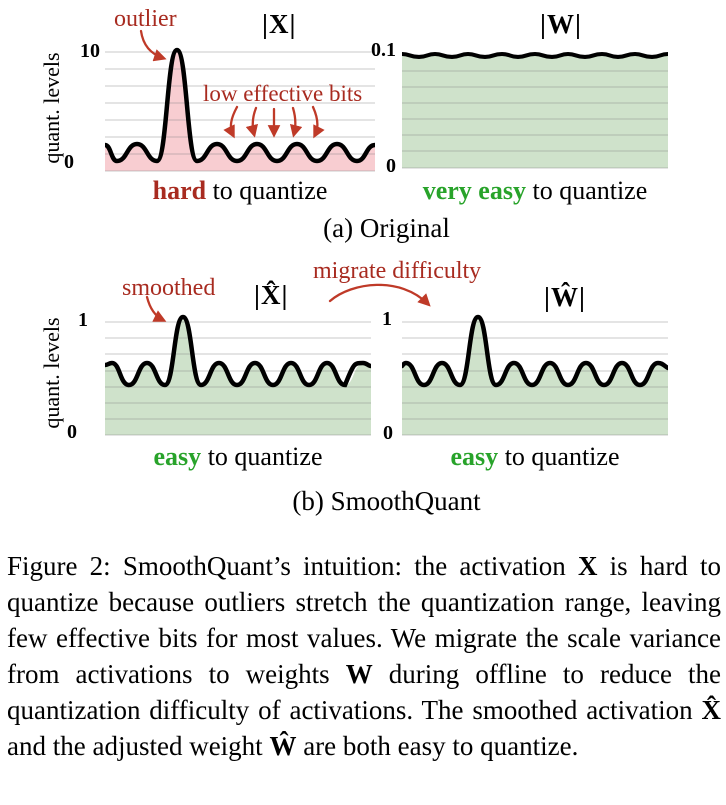 The height and width of the screenshot is (805, 726). What do you see at coordinates (145, 19) in the screenshot?
I see `outlier-label: outlier` at bounding box center [145, 19].